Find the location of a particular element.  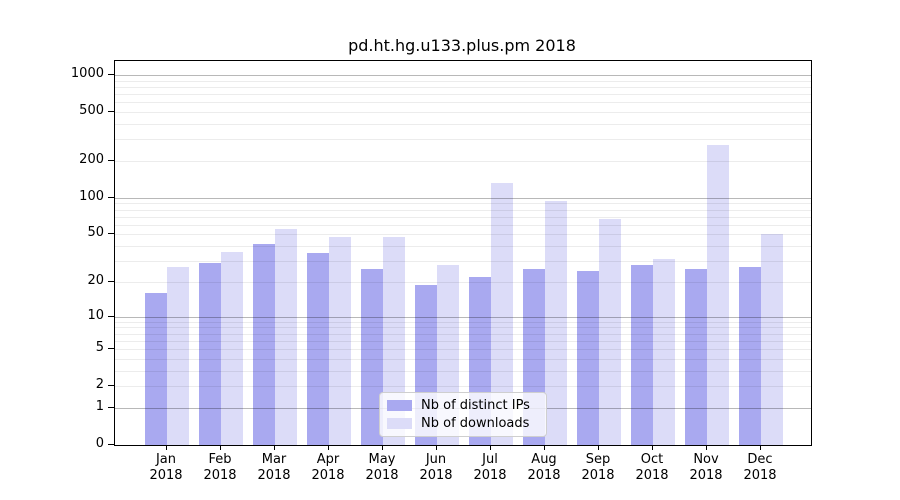

x-tick-label-feb: Feb 2018 is located at coordinates (220, 468).